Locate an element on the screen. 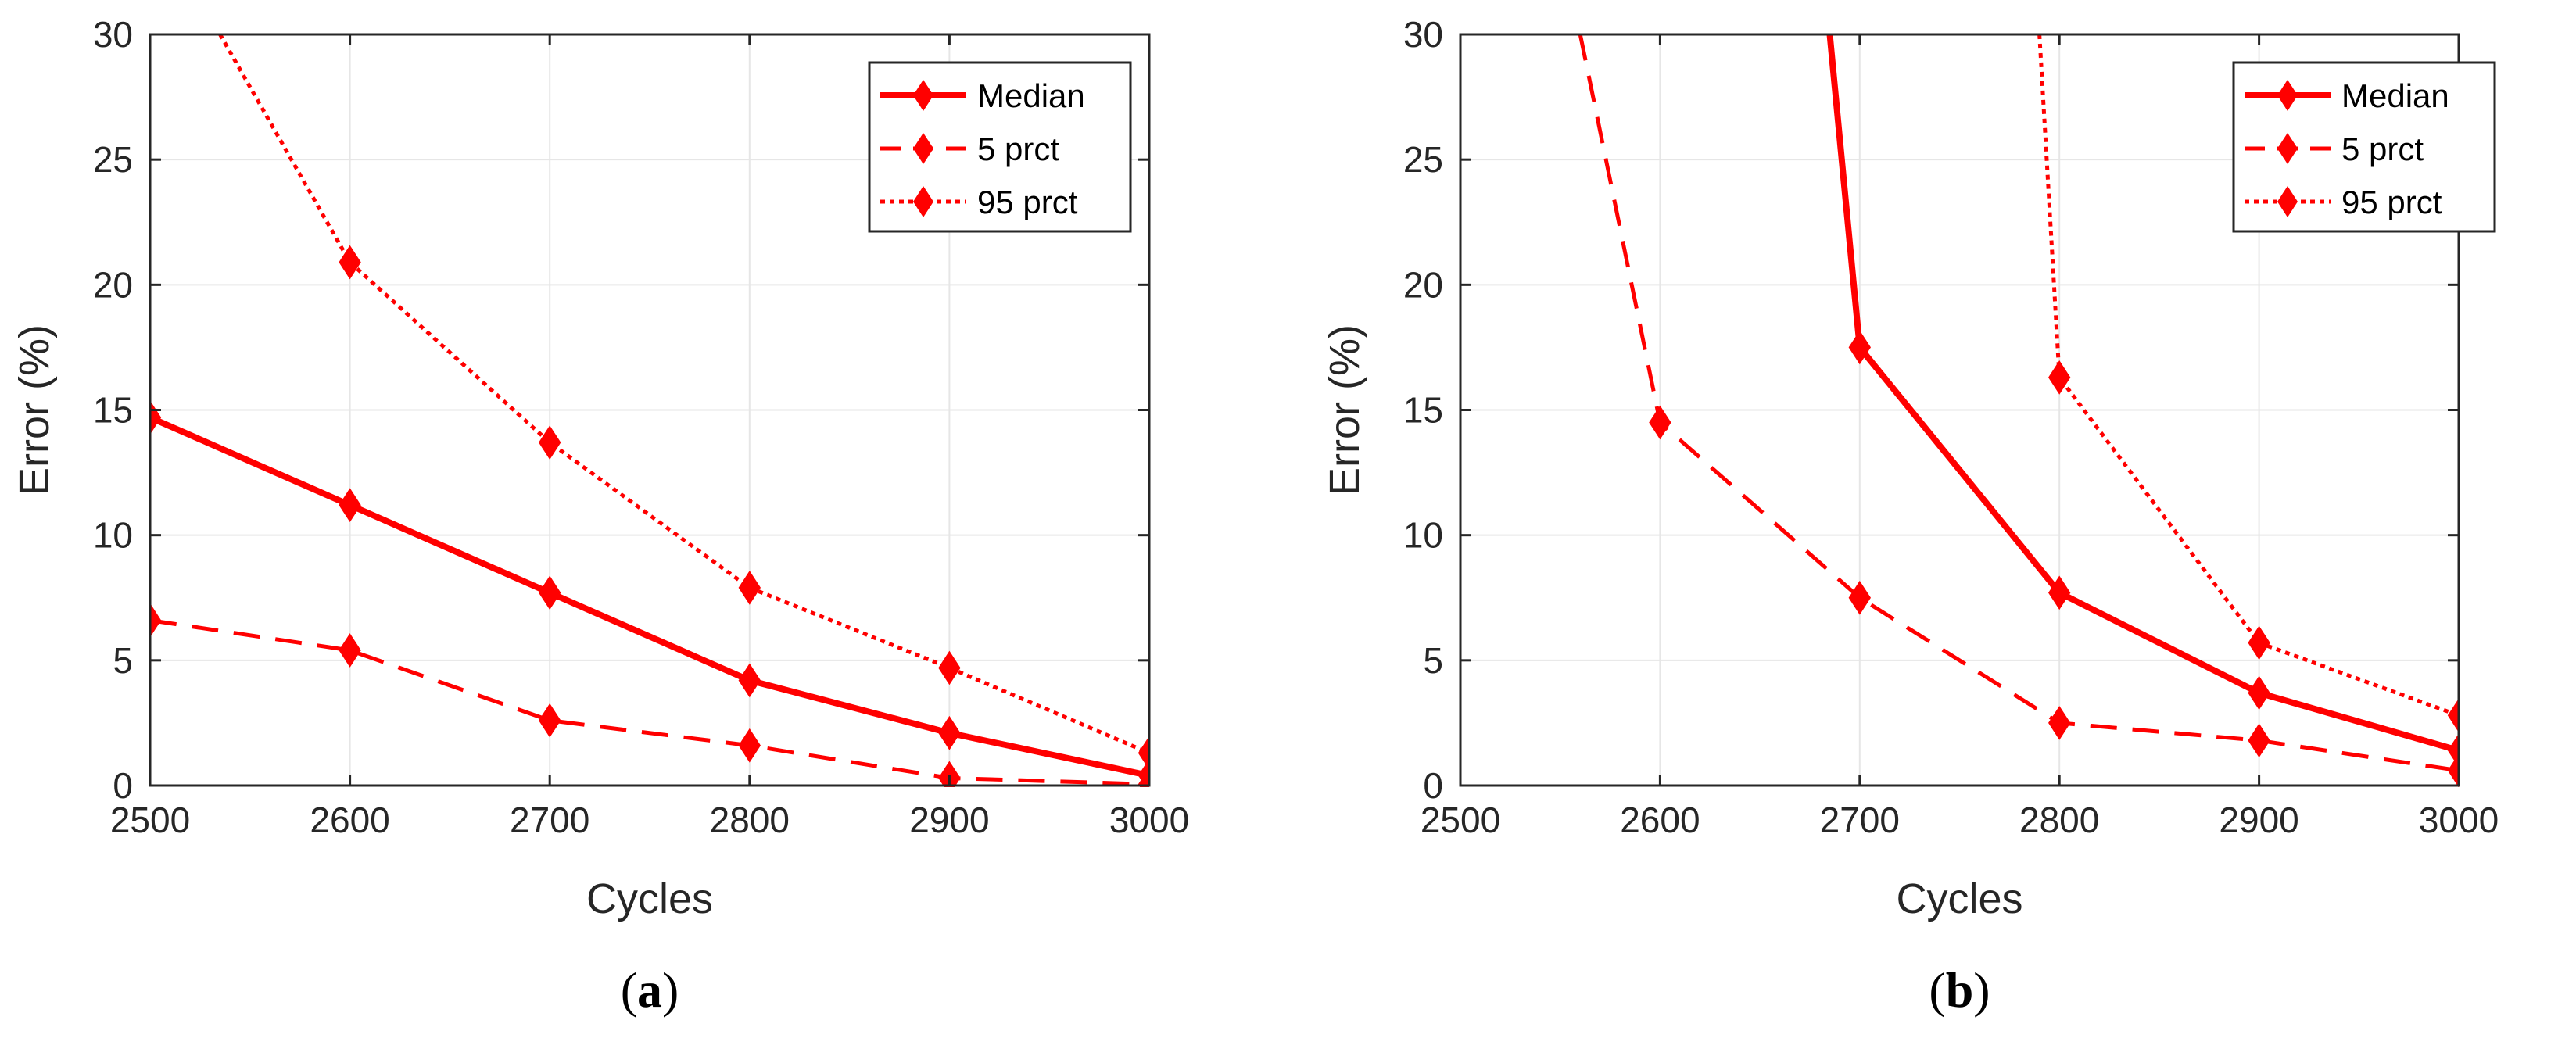 This screenshot has width=2576, height=1038. series-95-prct is located at coordinates (2248, 383).